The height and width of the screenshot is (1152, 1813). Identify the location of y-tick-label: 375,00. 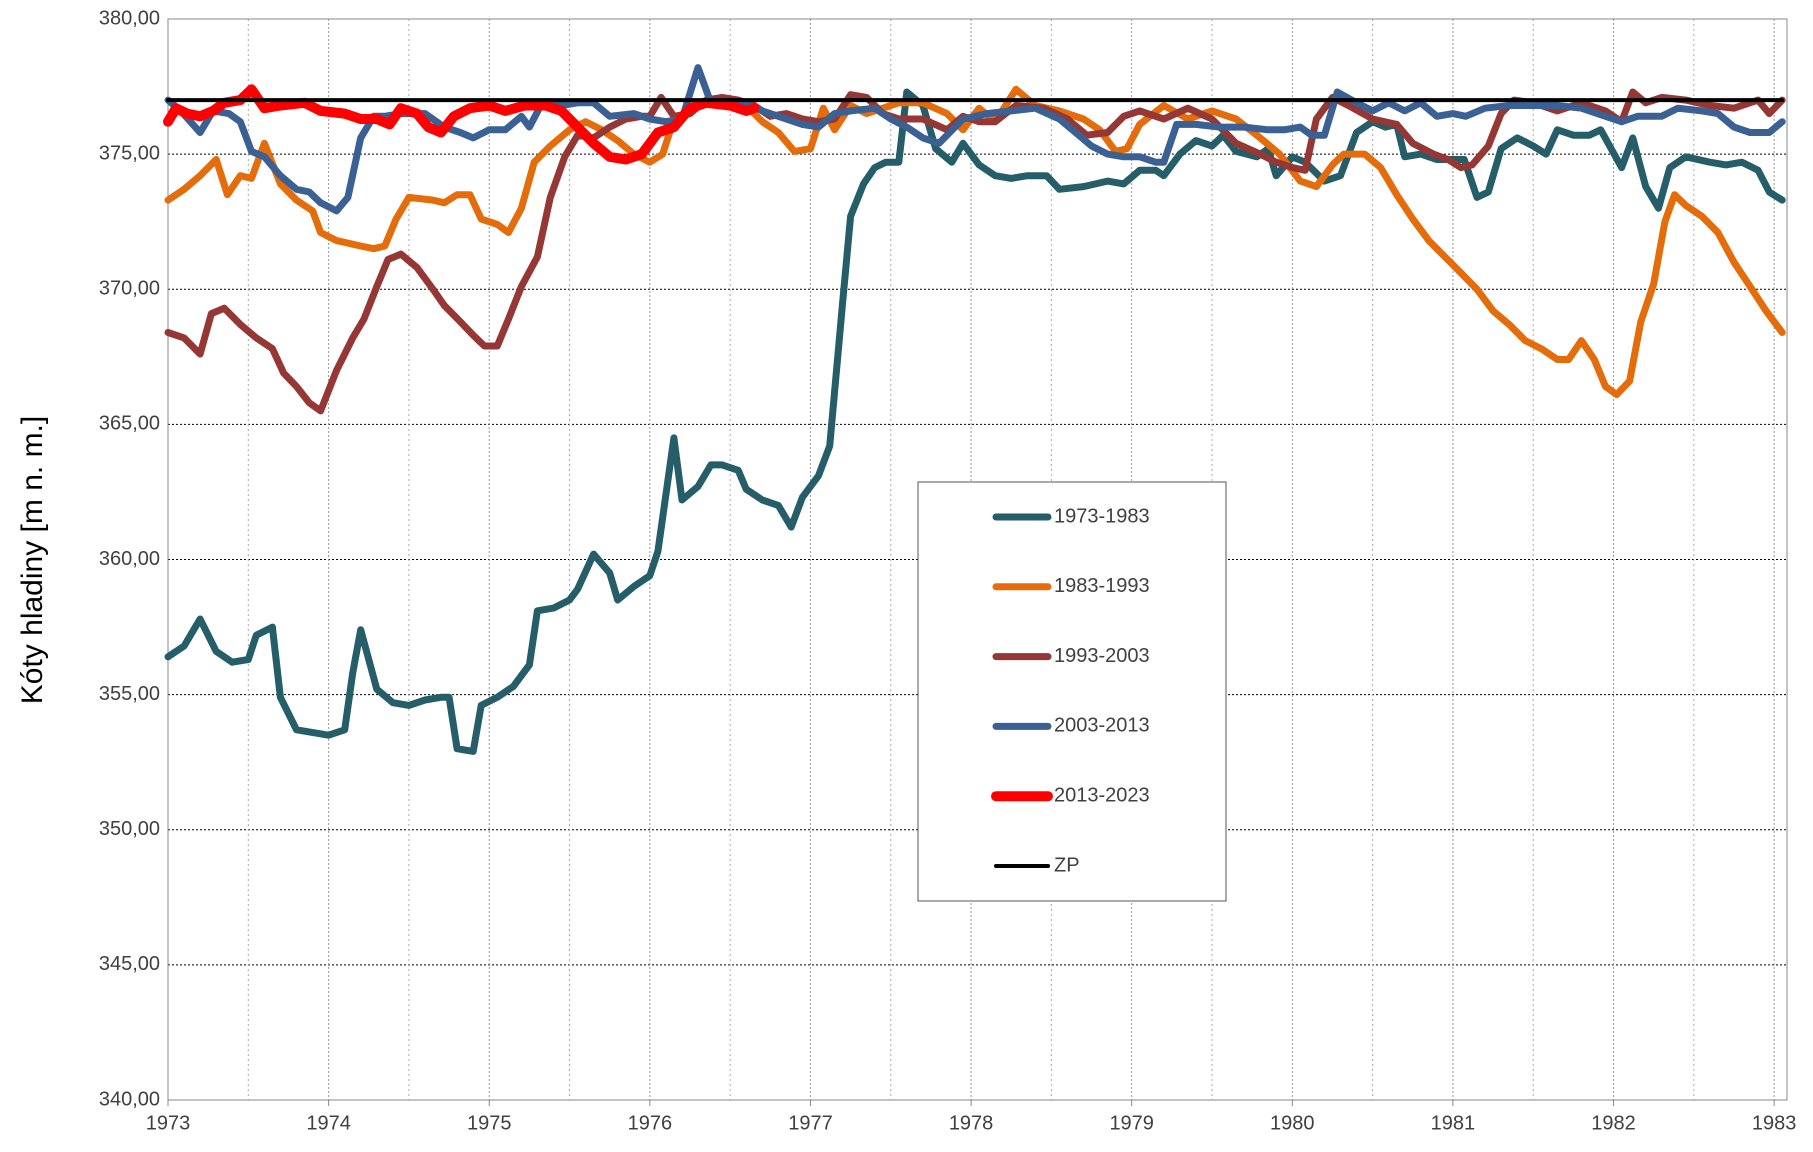
(129, 153).